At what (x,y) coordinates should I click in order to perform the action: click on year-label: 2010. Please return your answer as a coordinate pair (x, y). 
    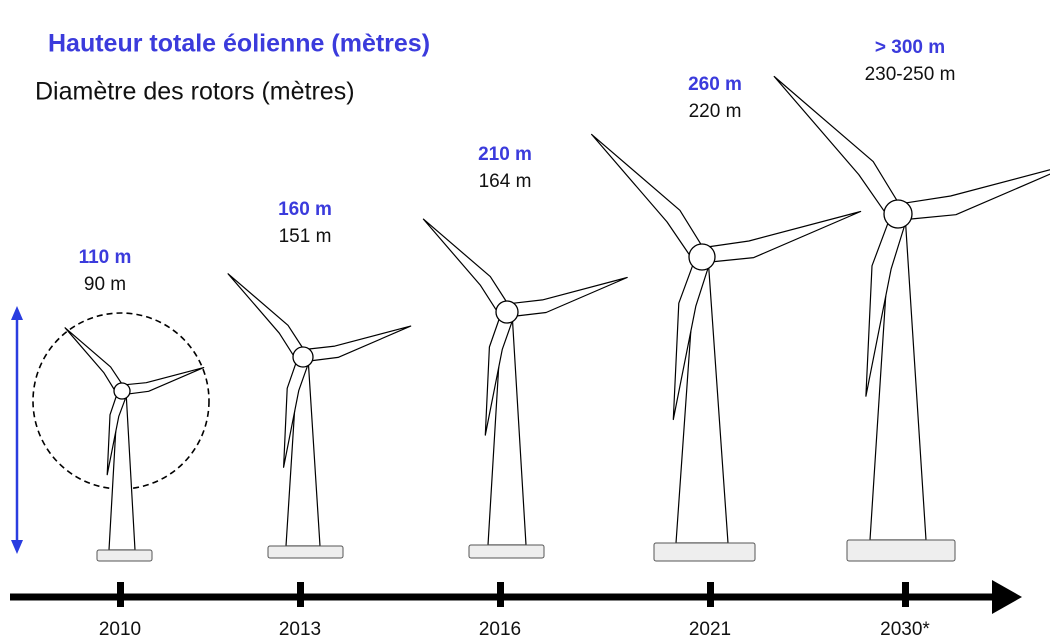
    Looking at the image, I should click on (120, 629).